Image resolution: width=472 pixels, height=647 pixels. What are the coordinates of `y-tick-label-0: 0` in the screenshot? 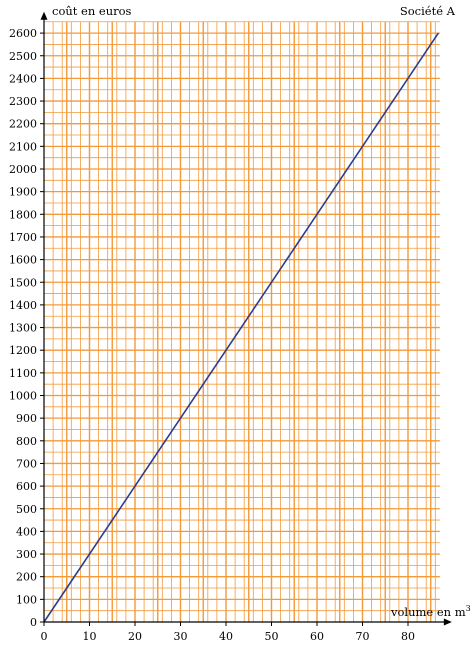 It's located at (33, 622).